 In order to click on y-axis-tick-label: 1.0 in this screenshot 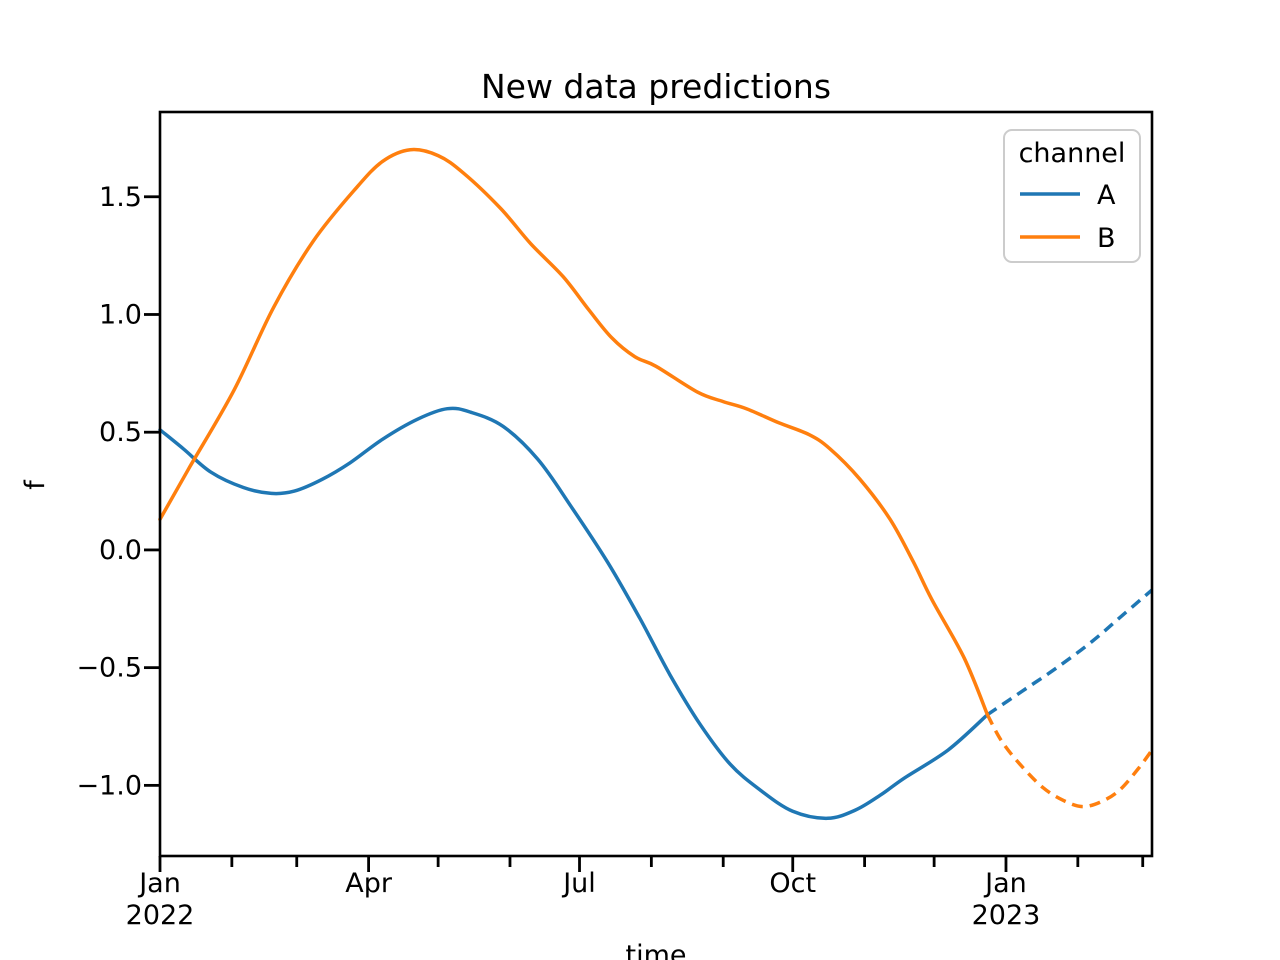, I will do `click(120, 314)`.